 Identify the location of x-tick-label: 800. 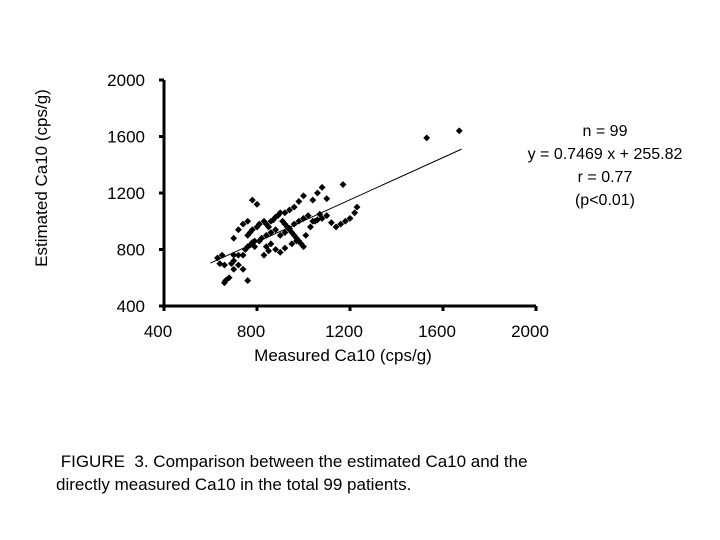
(251, 331).